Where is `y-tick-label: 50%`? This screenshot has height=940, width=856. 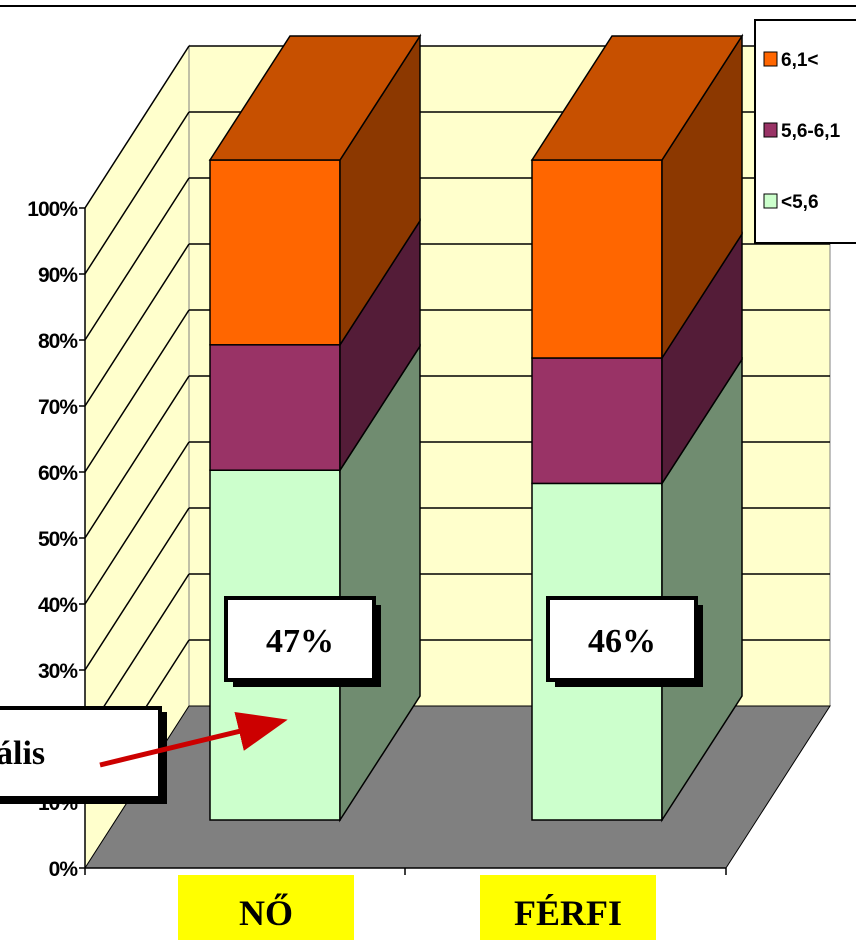
y-tick-label: 50% is located at coordinates (58, 539).